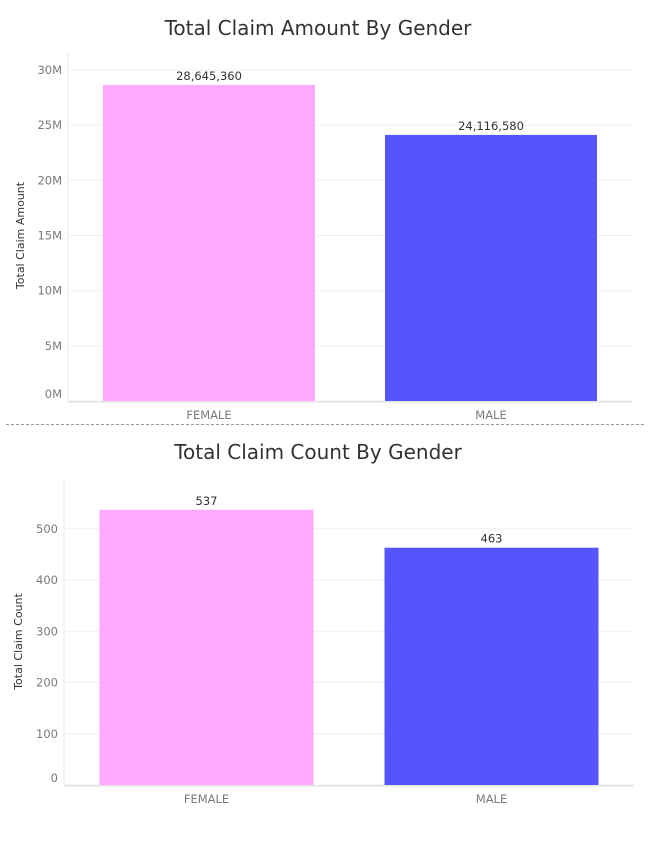  What do you see at coordinates (53, 346) in the screenshot?
I see `y-tick-label: 5M` at bounding box center [53, 346].